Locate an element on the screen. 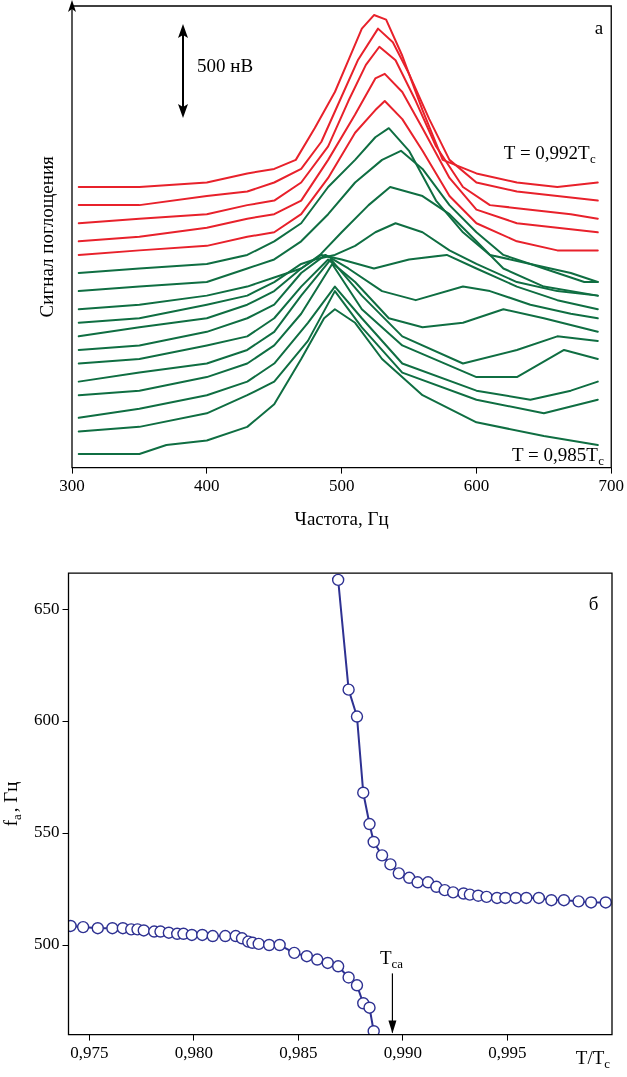  annotation: а is located at coordinates (599, 28).